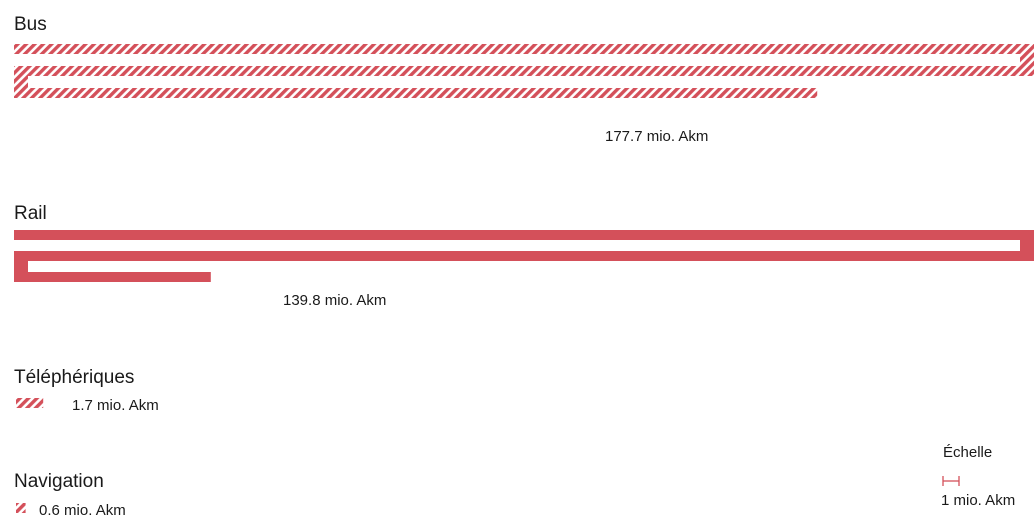  I want to click on telepheriques-title: Téléphériques, so click(74, 377).